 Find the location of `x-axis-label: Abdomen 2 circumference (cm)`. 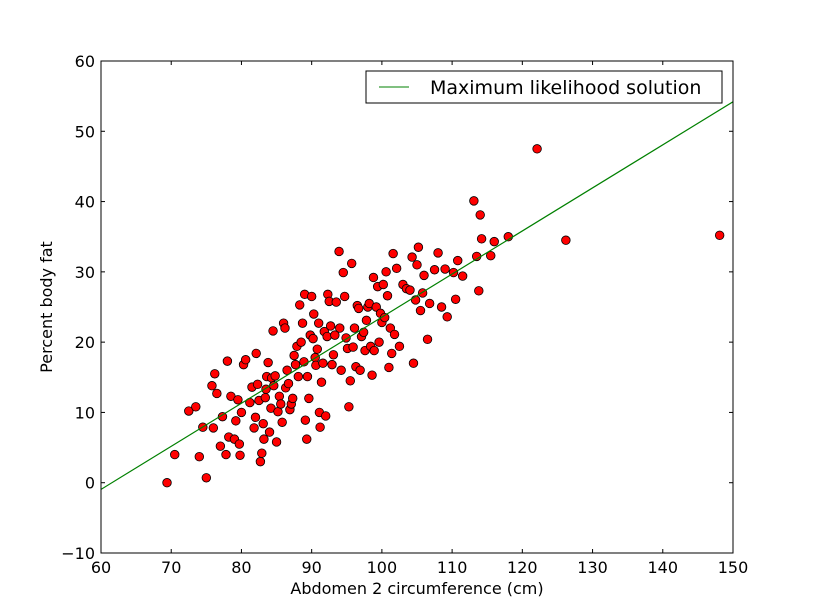

x-axis-label: Abdomen 2 circumference (cm) is located at coordinates (416, 588).